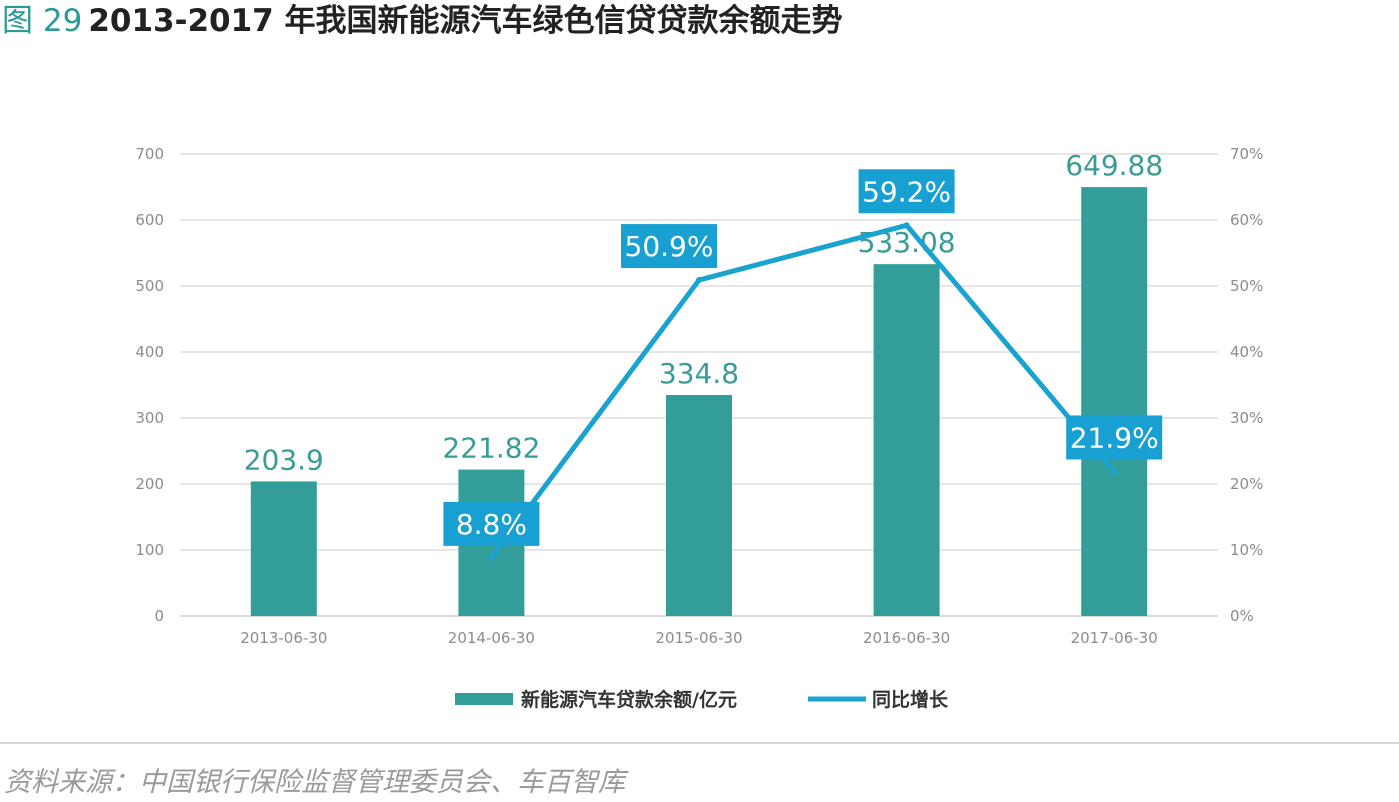  I want to click on bar-value-label: 649.88, so click(1114, 165).